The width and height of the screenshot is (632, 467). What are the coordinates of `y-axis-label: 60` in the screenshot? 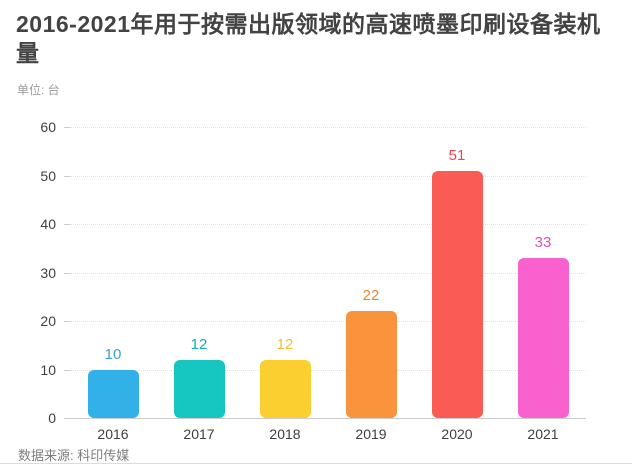 It's located at (48, 127).